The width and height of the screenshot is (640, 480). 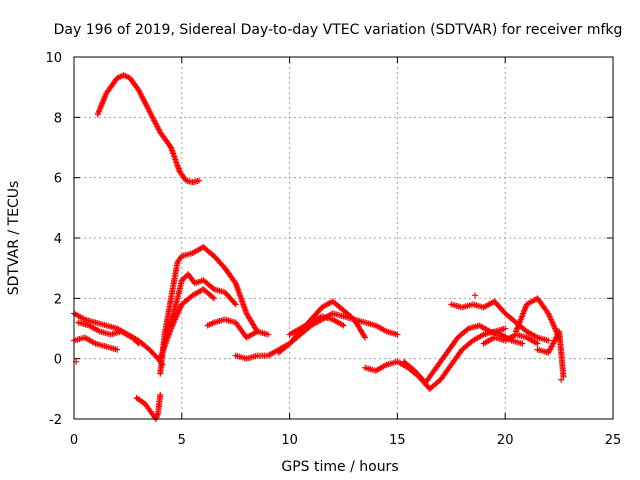 I want to click on y-tick-label: 0, so click(x=58, y=360).